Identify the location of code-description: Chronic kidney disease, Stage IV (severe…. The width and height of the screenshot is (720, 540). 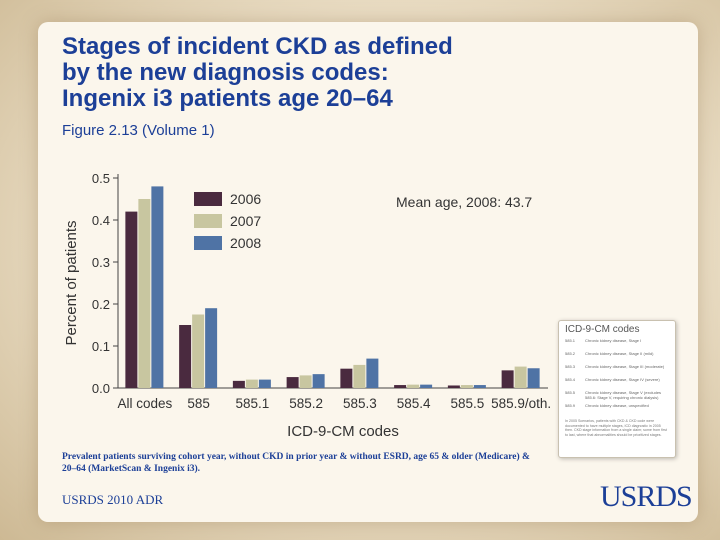
(622, 379).